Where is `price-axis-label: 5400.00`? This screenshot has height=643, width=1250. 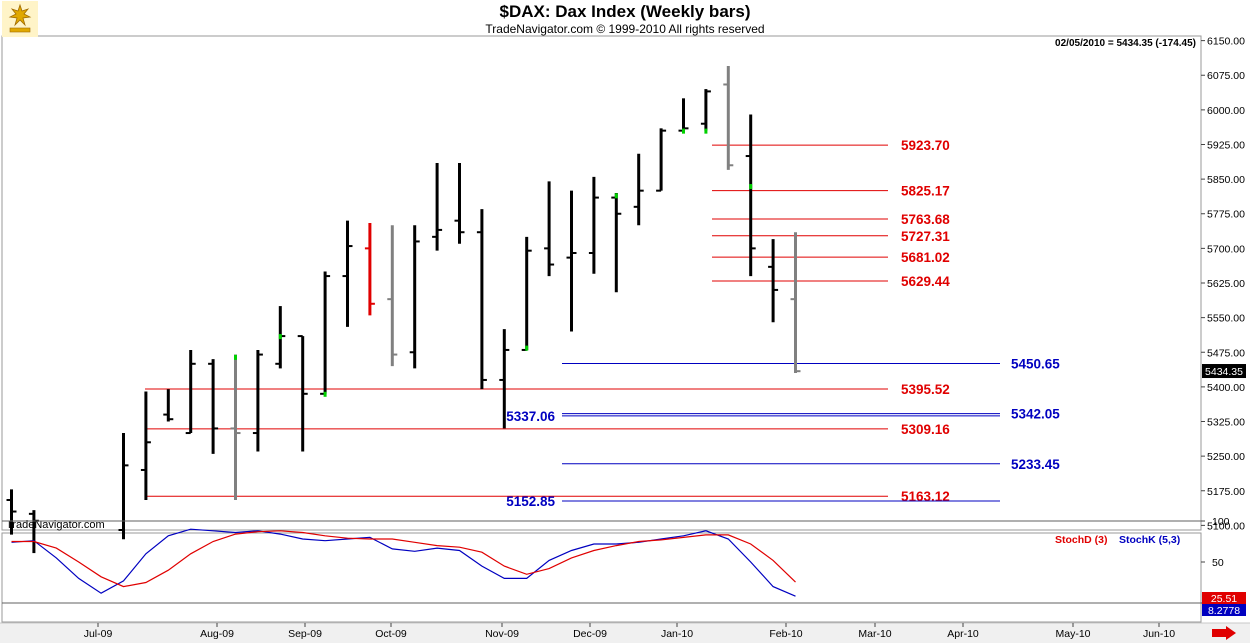
price-axis-label: 5400.00 is located at coordinates (1226, 388).